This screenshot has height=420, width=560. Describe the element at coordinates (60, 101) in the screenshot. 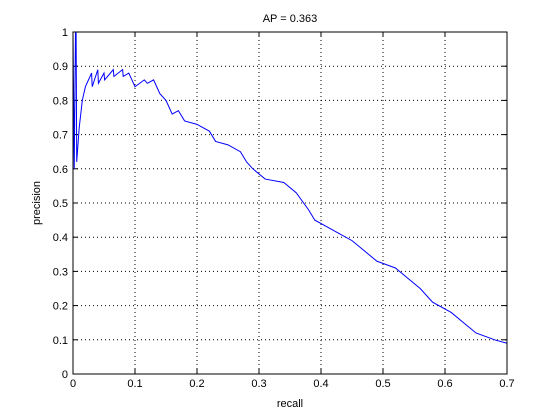

I see `y-tick-label: 0.8` at that location.